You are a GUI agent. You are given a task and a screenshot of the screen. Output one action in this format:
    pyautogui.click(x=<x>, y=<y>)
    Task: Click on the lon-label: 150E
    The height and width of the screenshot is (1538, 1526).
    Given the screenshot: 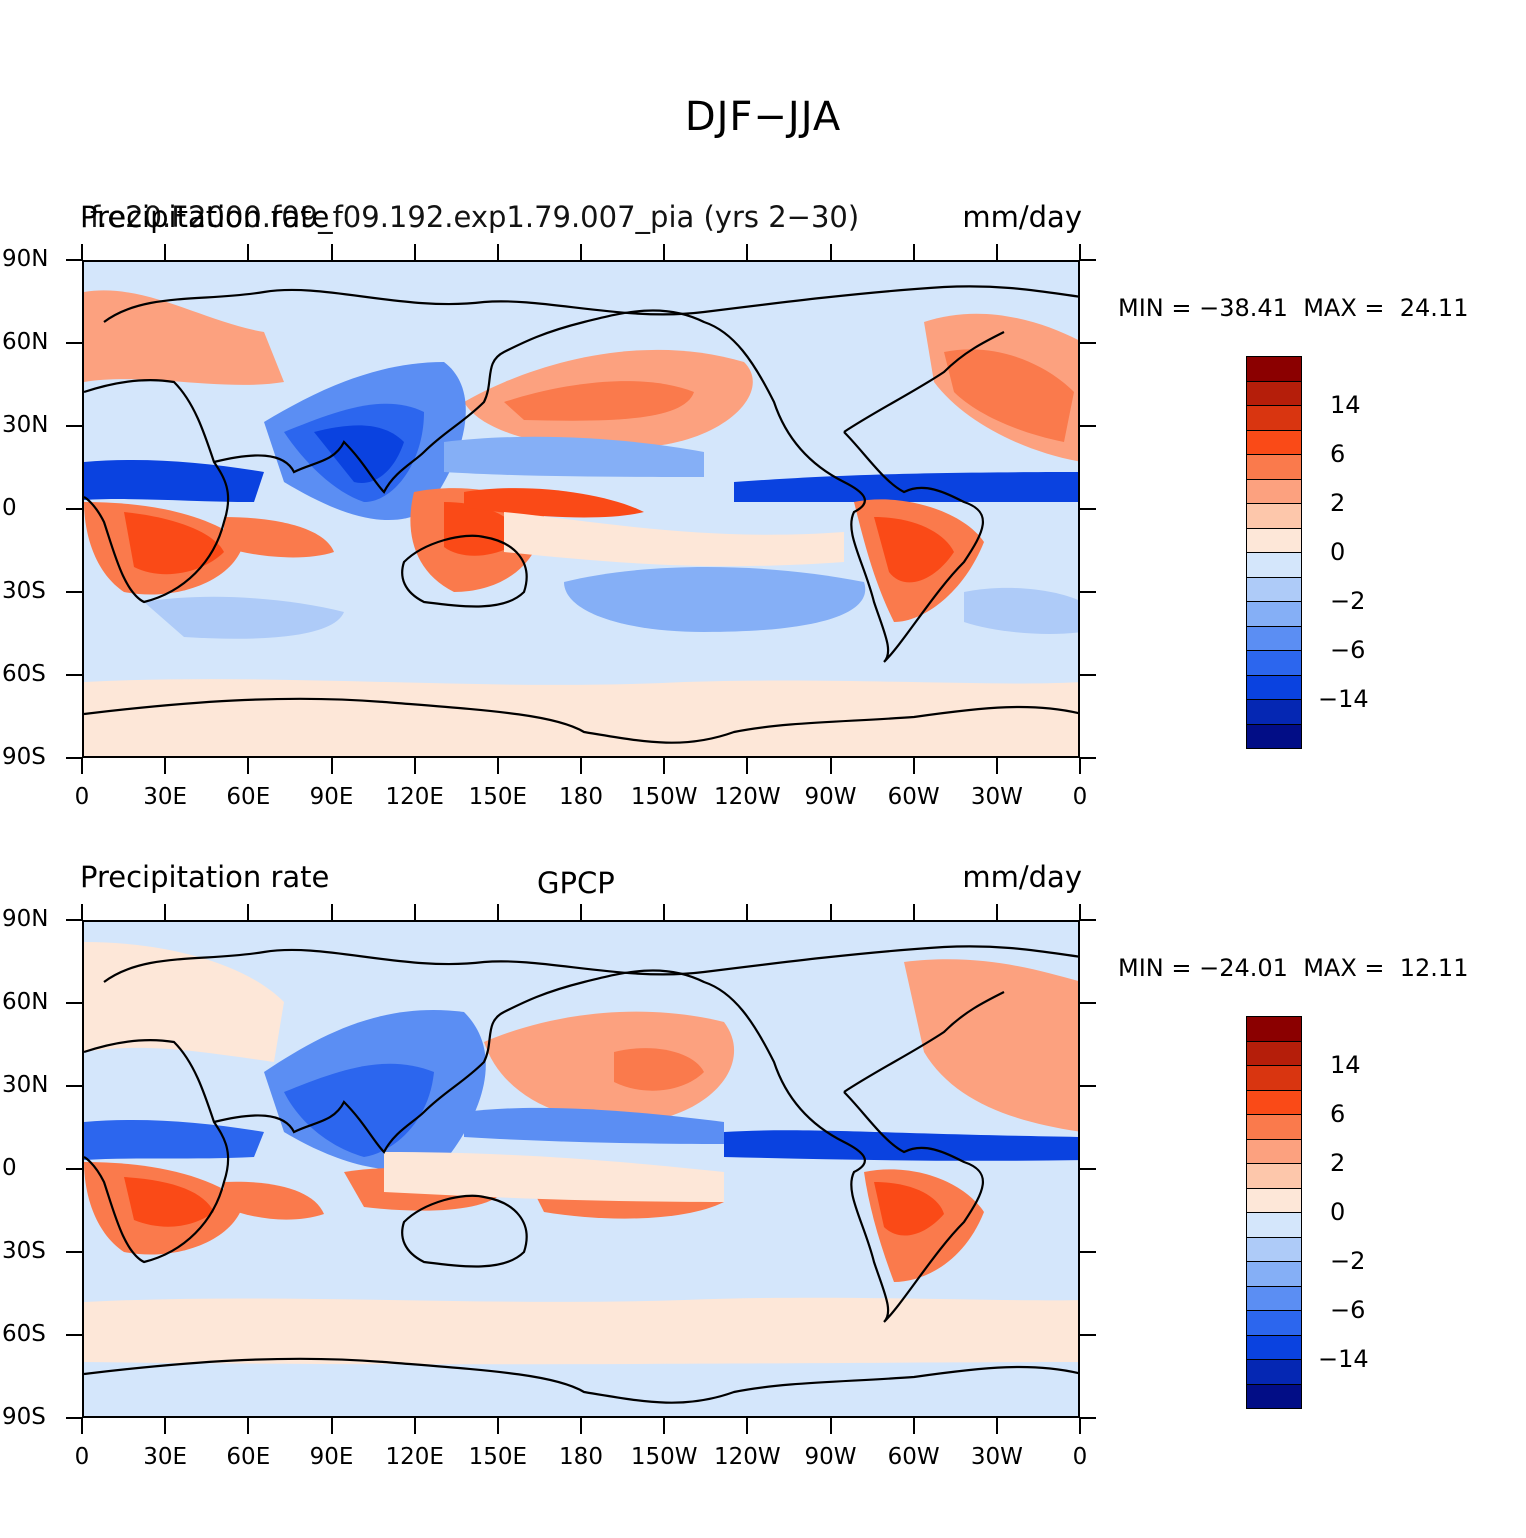 What is the action you would take?
    pyautogui.click(x=498, y=797)
    